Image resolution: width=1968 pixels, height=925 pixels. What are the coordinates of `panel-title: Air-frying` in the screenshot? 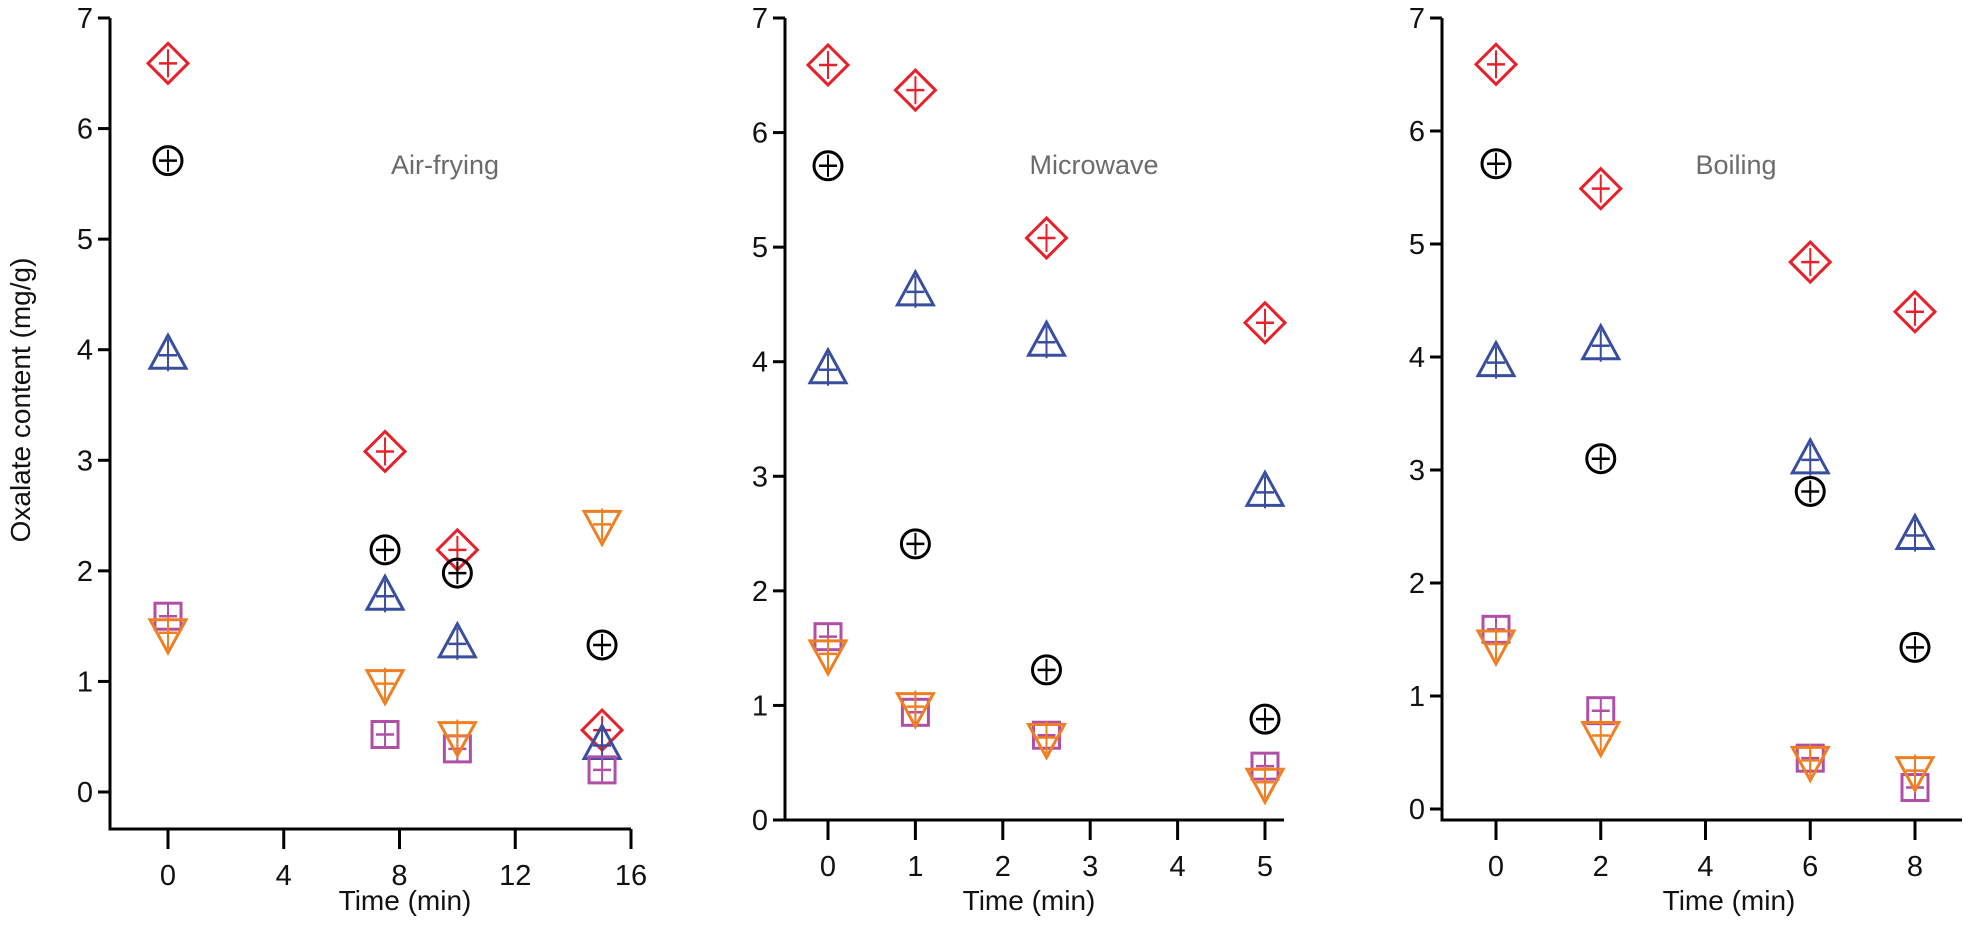 It's located at (445, 165).